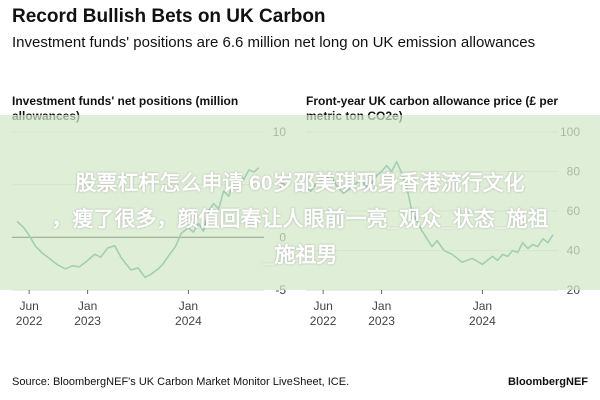  I want to click on y-tick-label: -5, so click(280, 290).